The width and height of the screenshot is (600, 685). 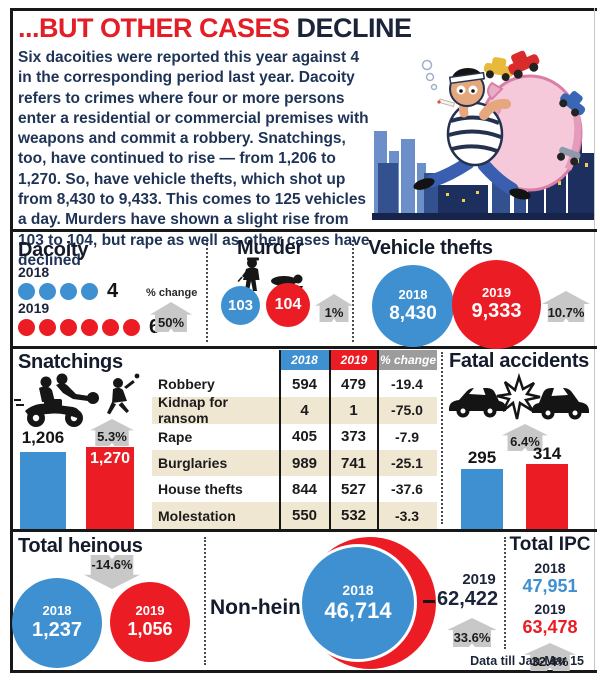 I want to click on table-cell-label: Robbery, so click(x=186, y=384).